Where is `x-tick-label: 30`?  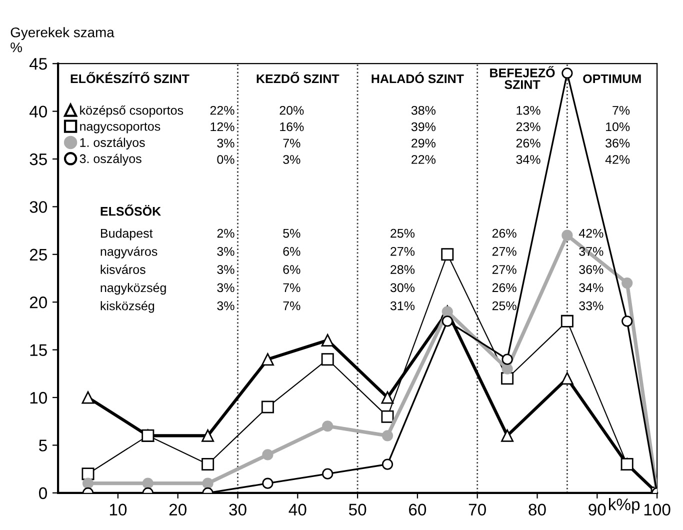 x-tick-label: 30 is located at coordinates (237, 510).